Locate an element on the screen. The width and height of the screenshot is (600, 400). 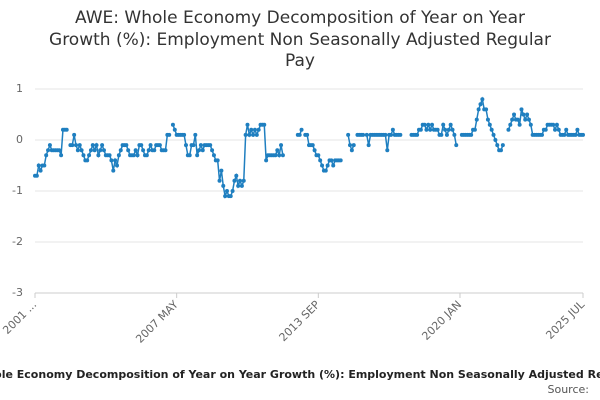
x-tick-label: 2007 MAY is located at coordinates (157, 322).